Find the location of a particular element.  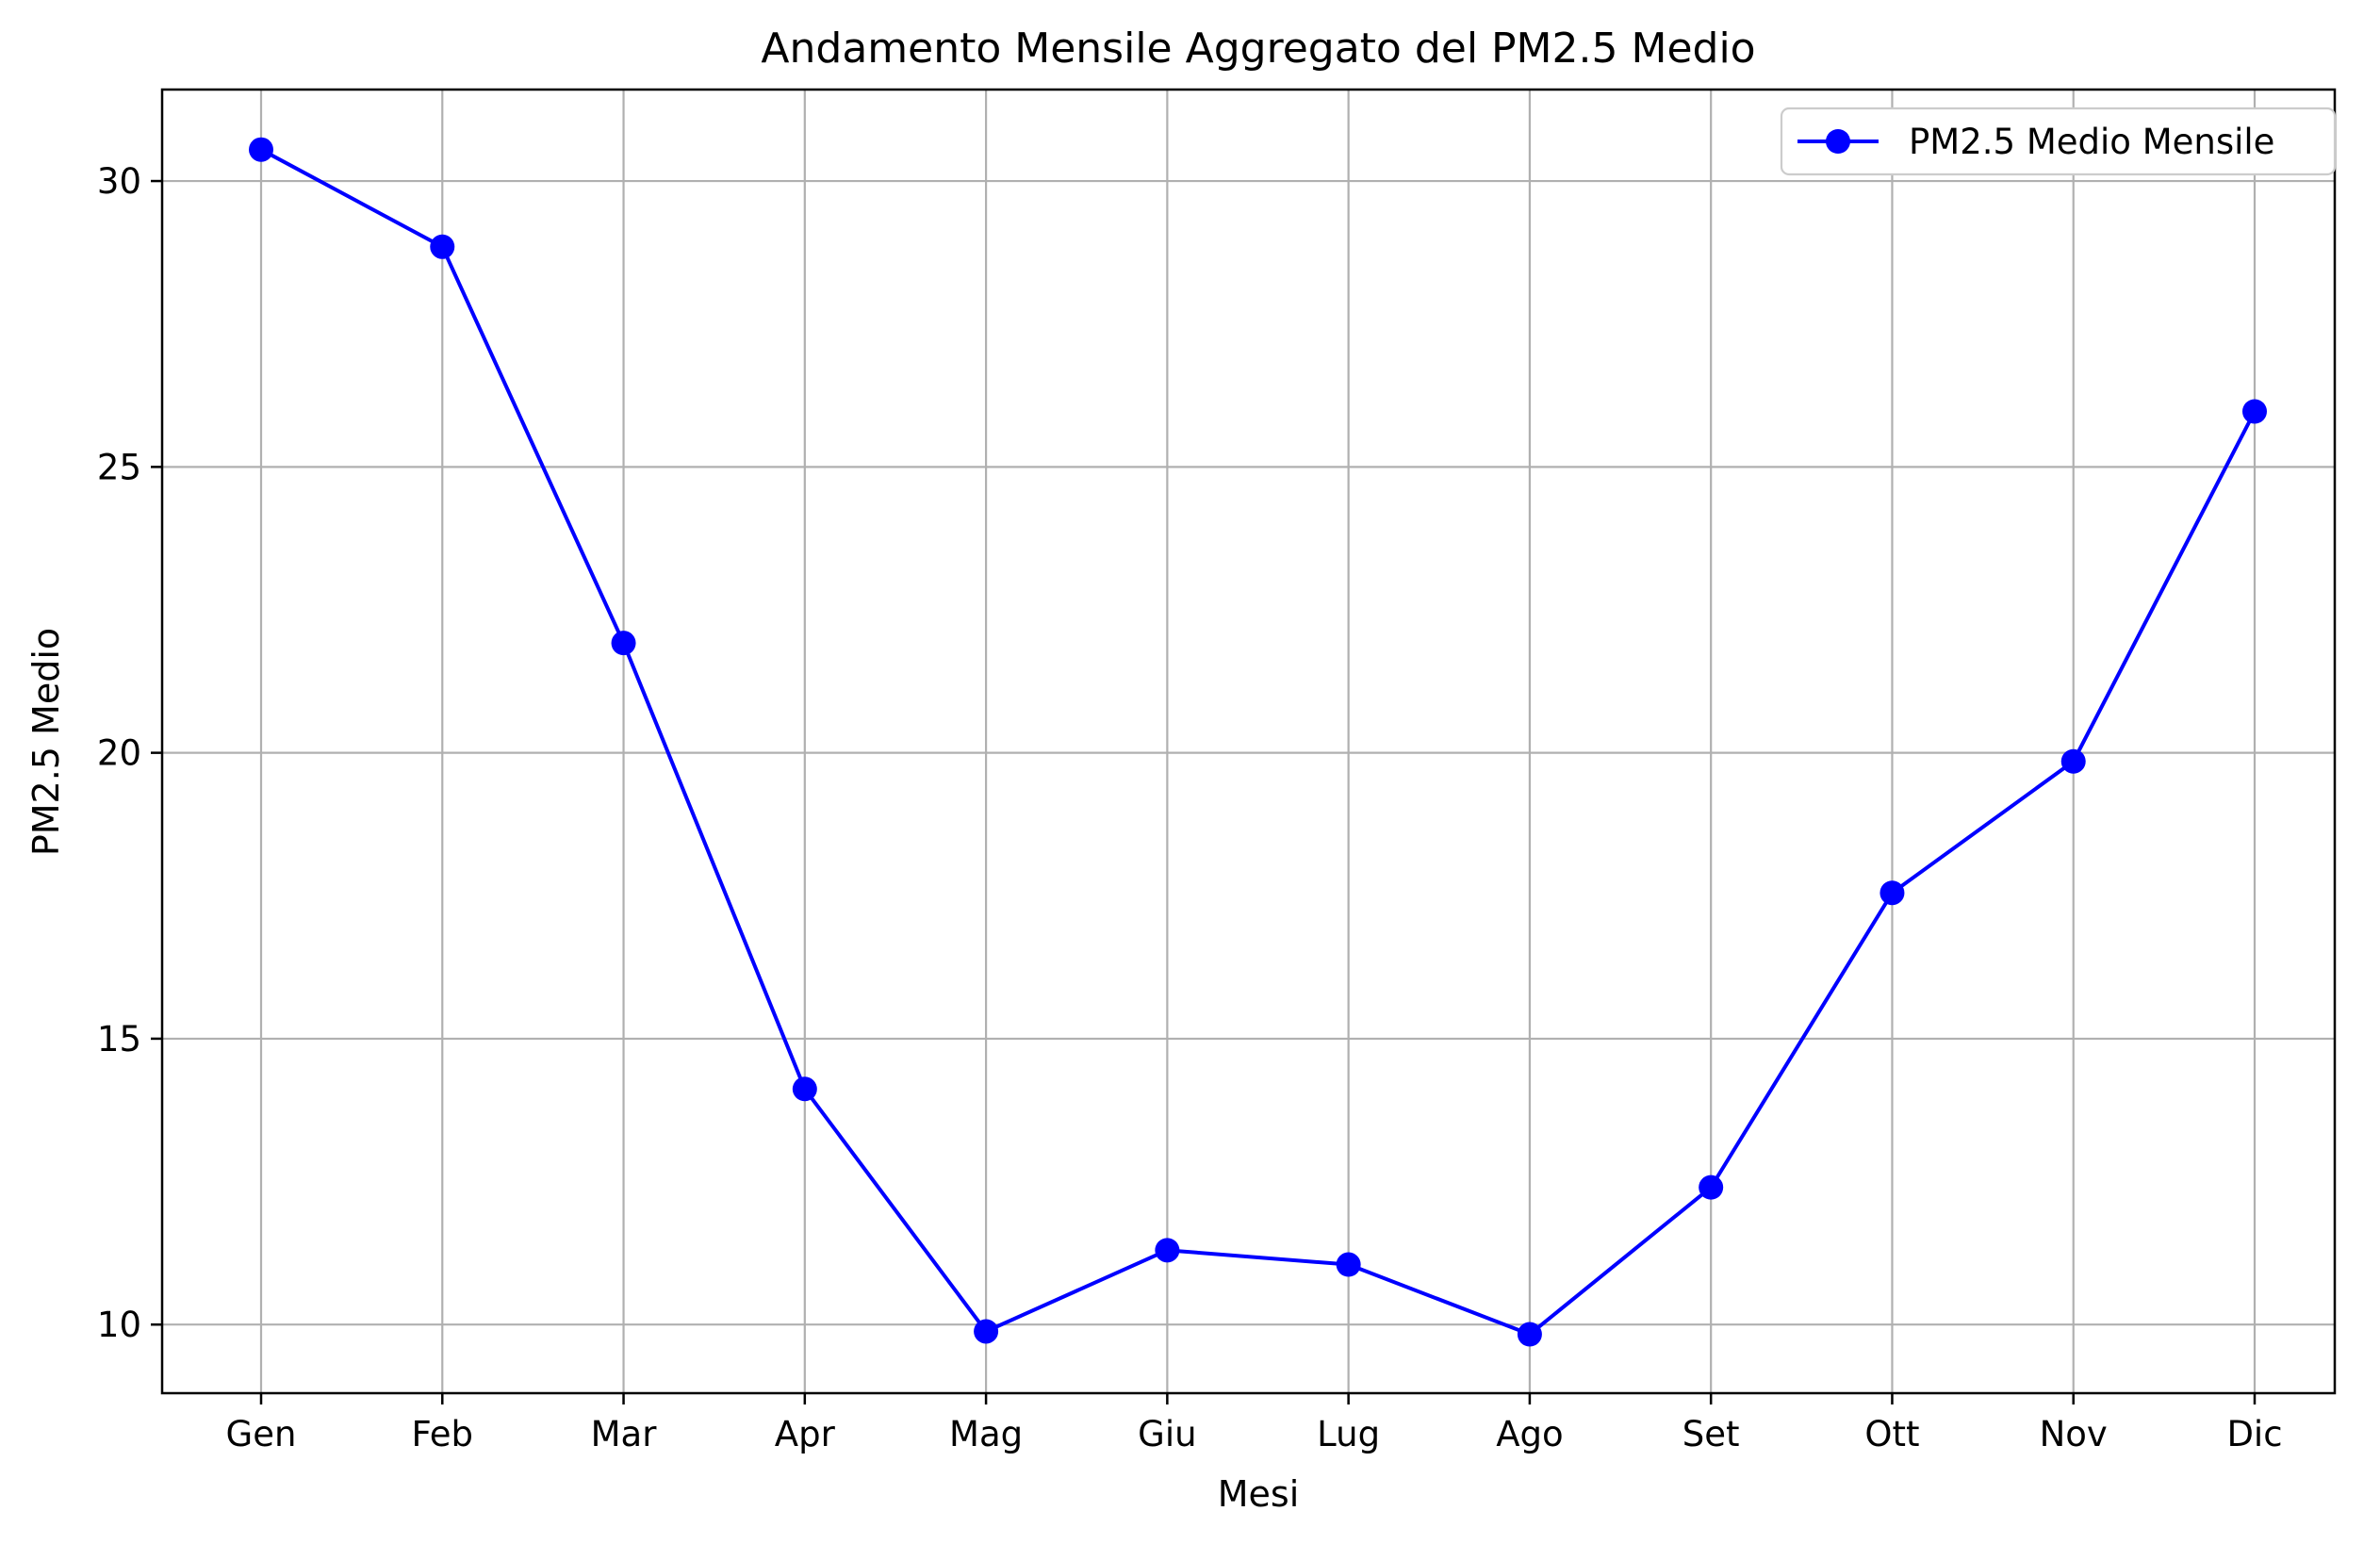

y-tick-label: 15 is located at coordinates (119, 1039).